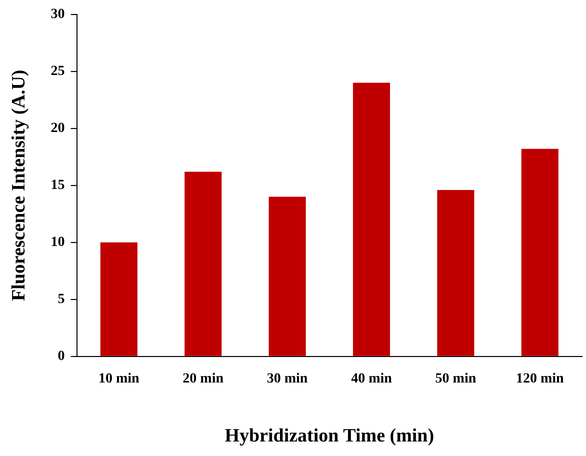 This screenshot has width=586, height=456. What do you see at coordinates (61, 356) in the screenshot?
I see `y-tick-label: 0` at bounding box center [61, 356].